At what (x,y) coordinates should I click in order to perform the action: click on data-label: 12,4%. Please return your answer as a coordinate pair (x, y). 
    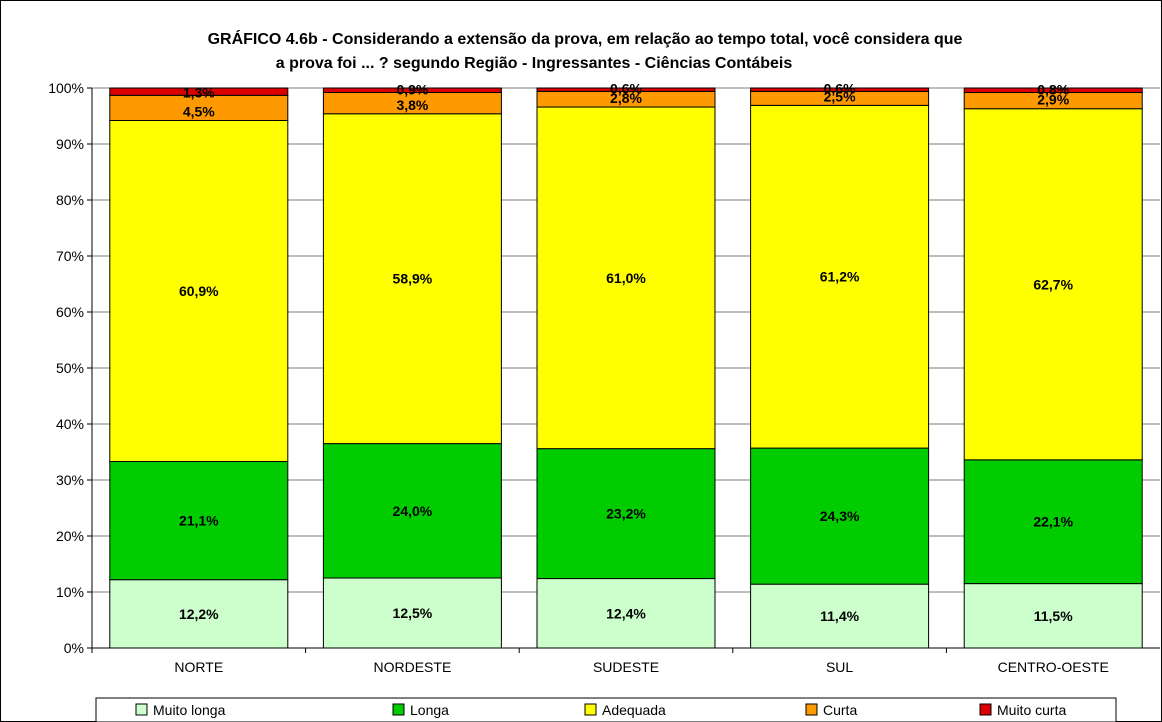
    Looking at the image, I should click on (626, 613).